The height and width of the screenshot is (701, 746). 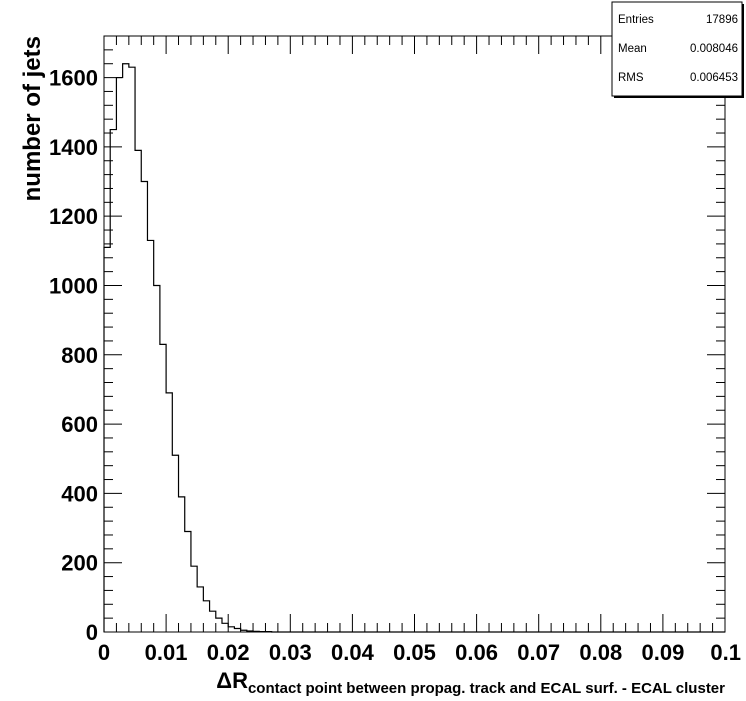 I want to click on y-tick-label: 0, so click(x=92, y=632).